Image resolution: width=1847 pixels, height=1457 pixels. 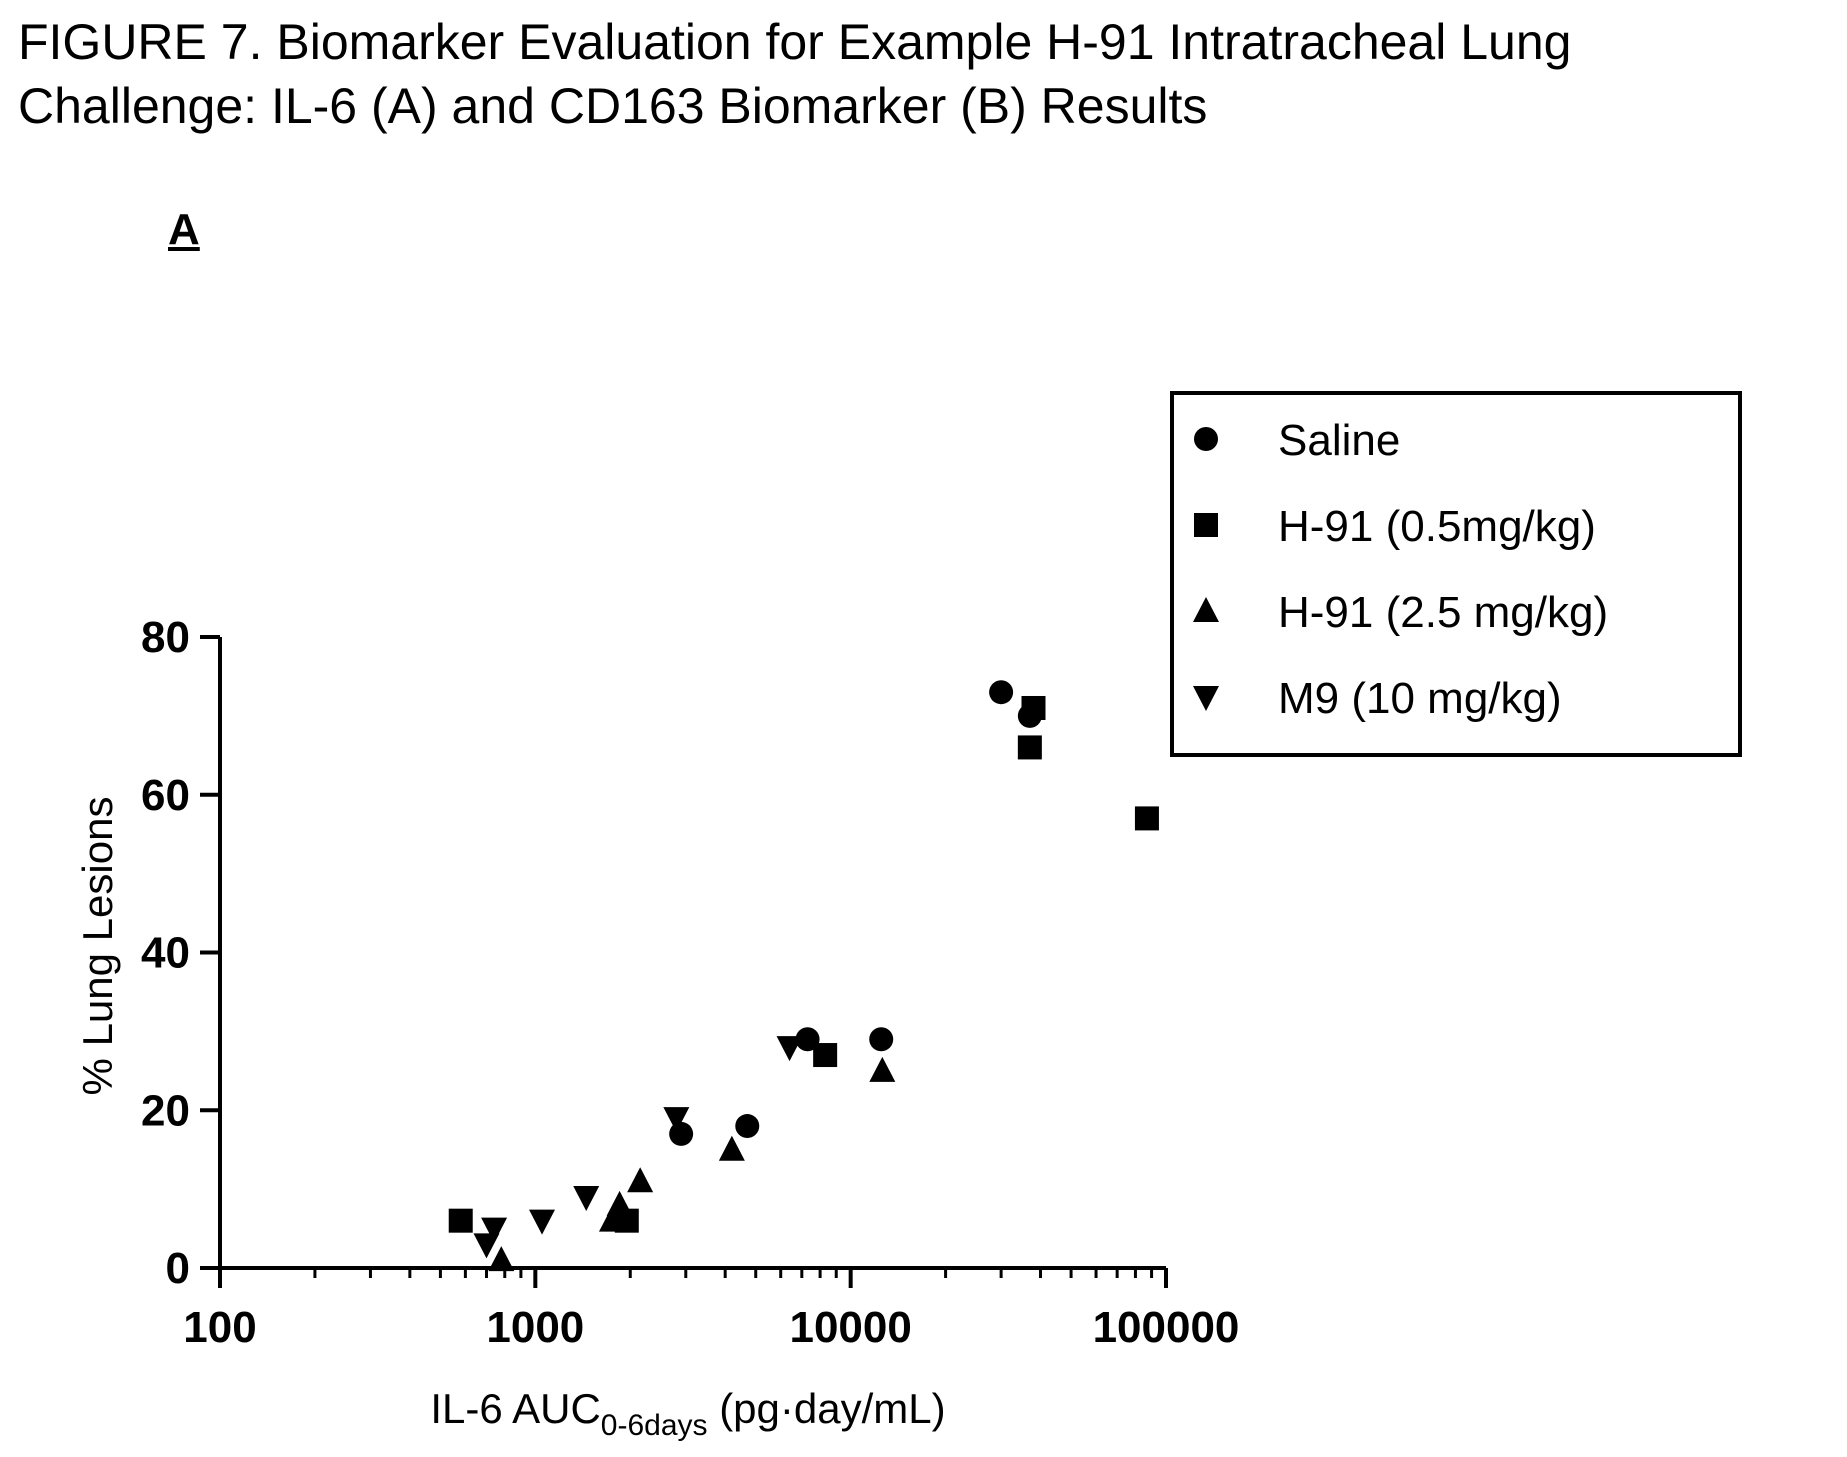 What do you see at coordinates (1166, 1327) in the screenshot?
I see `x-tick-label: 100000` at bounding box center [1166, 1327].